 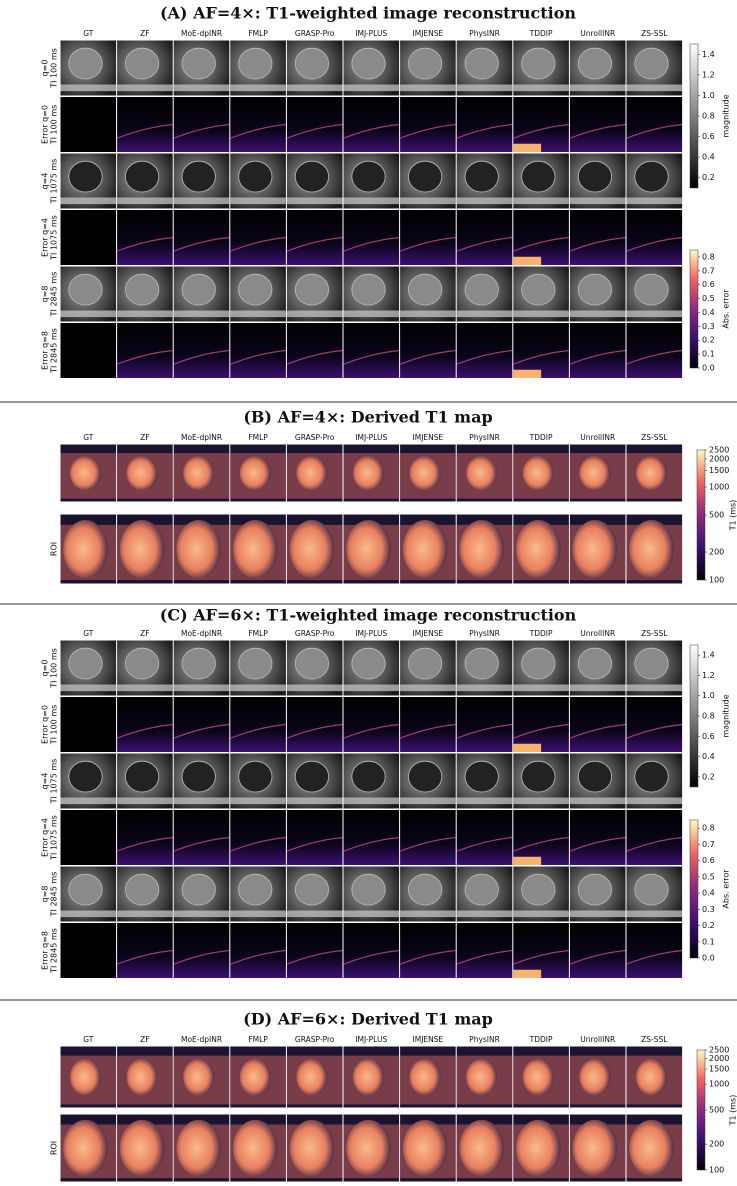 What do you see at coordinates (708, 284) in the screenshot?
I see `colorbar-tick-label: 0.6` at bounding box center [708, 284].